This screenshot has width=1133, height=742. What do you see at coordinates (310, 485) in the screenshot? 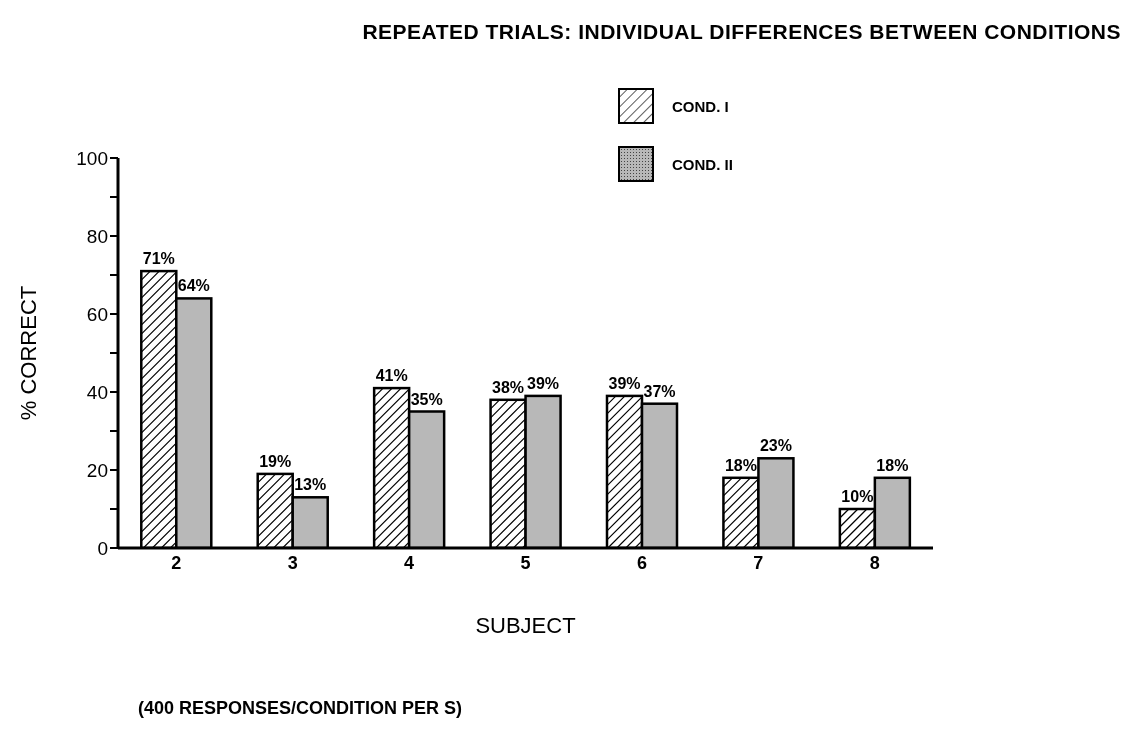
I see `data-label: 13%` at bounding box center [310, 485].